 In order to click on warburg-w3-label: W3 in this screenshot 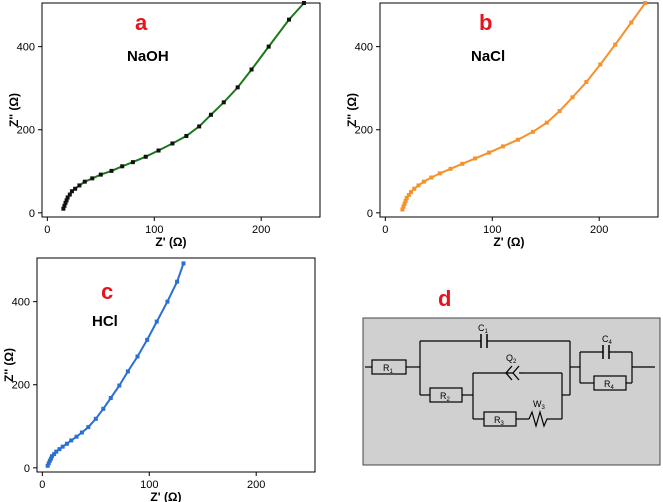, I will do `click(539, 405)`.